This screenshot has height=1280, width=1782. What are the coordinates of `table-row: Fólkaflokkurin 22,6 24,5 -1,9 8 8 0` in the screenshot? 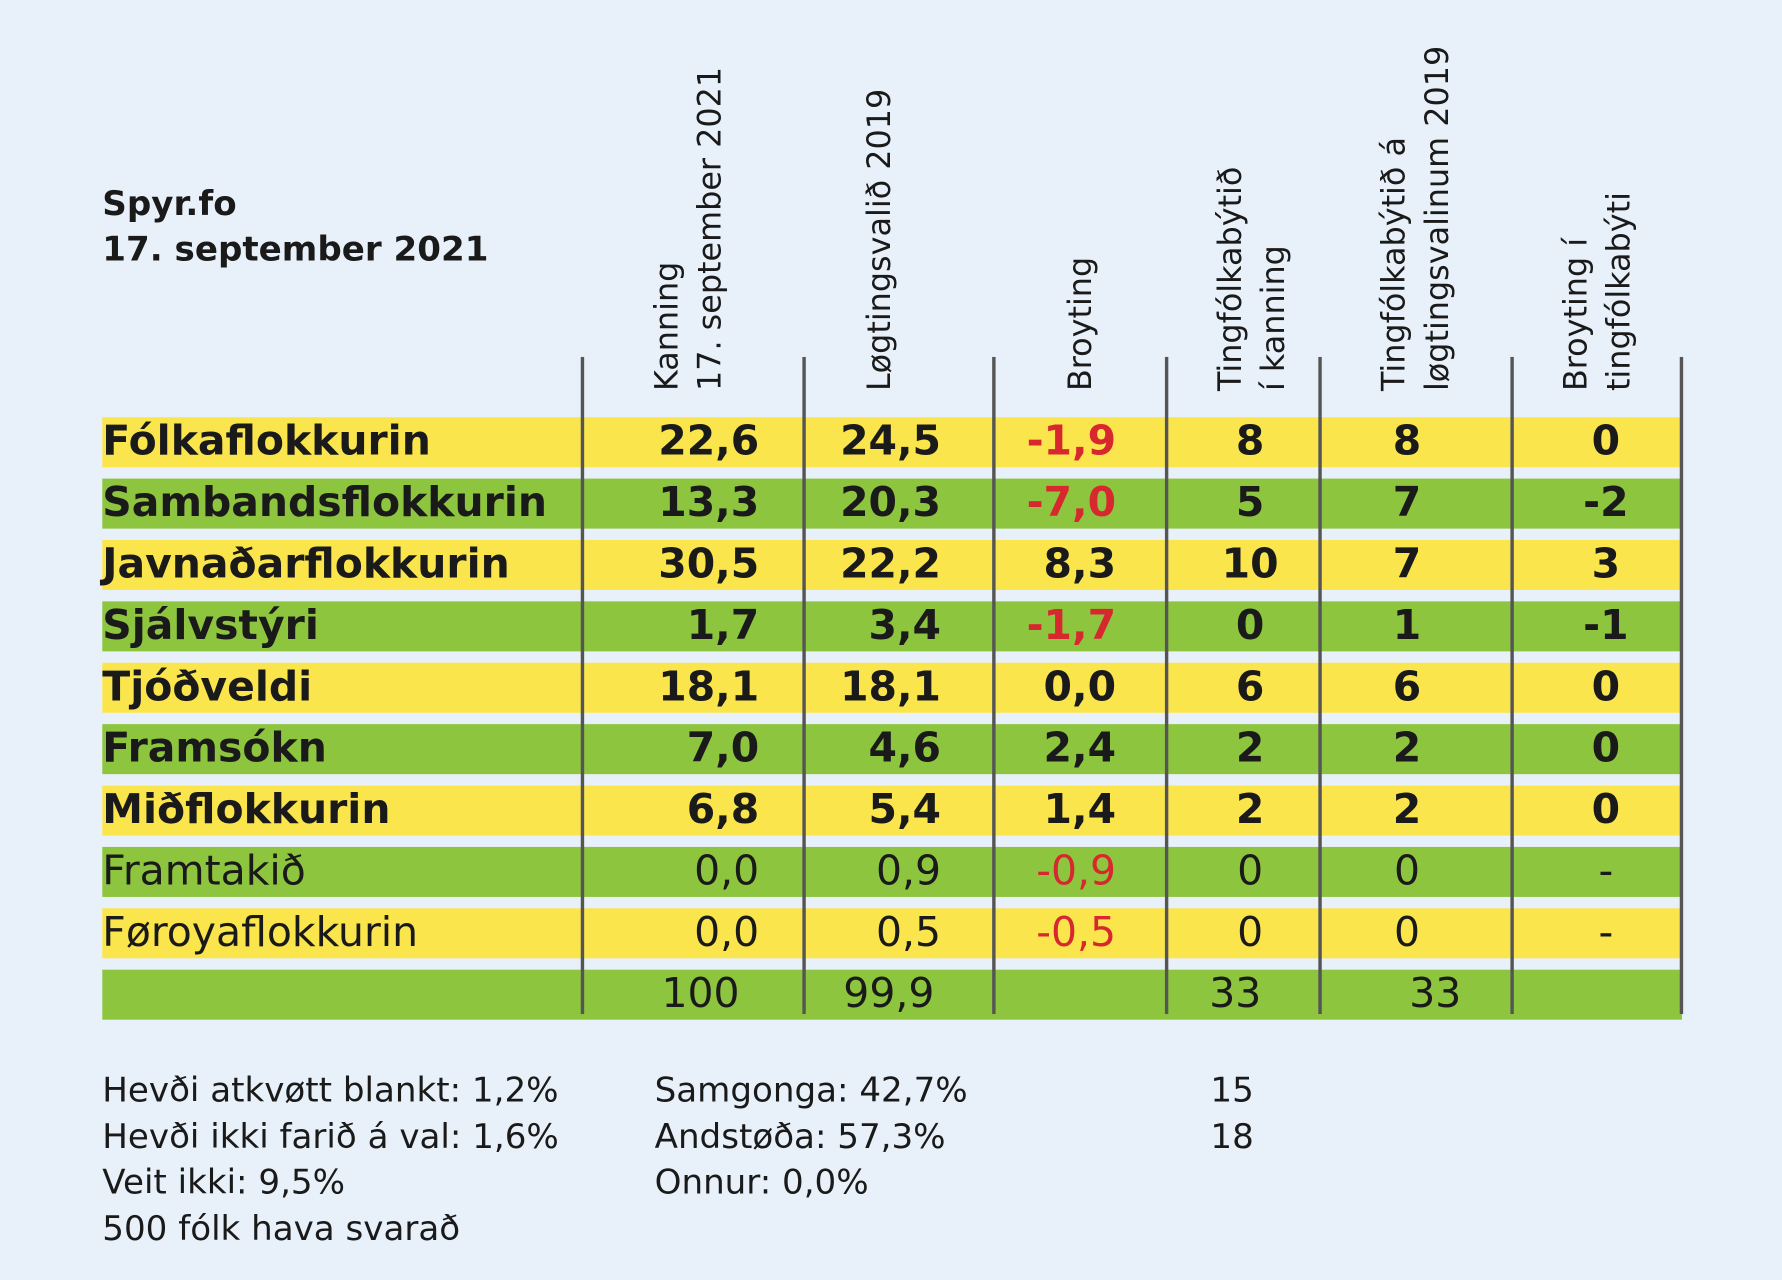 It's located at (892, 442).